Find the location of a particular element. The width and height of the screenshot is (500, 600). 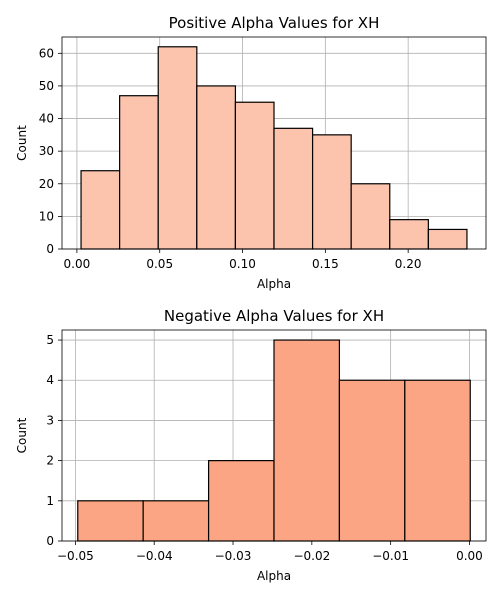

x-tick-label: −0.04 is located at coordinates (154, 556).